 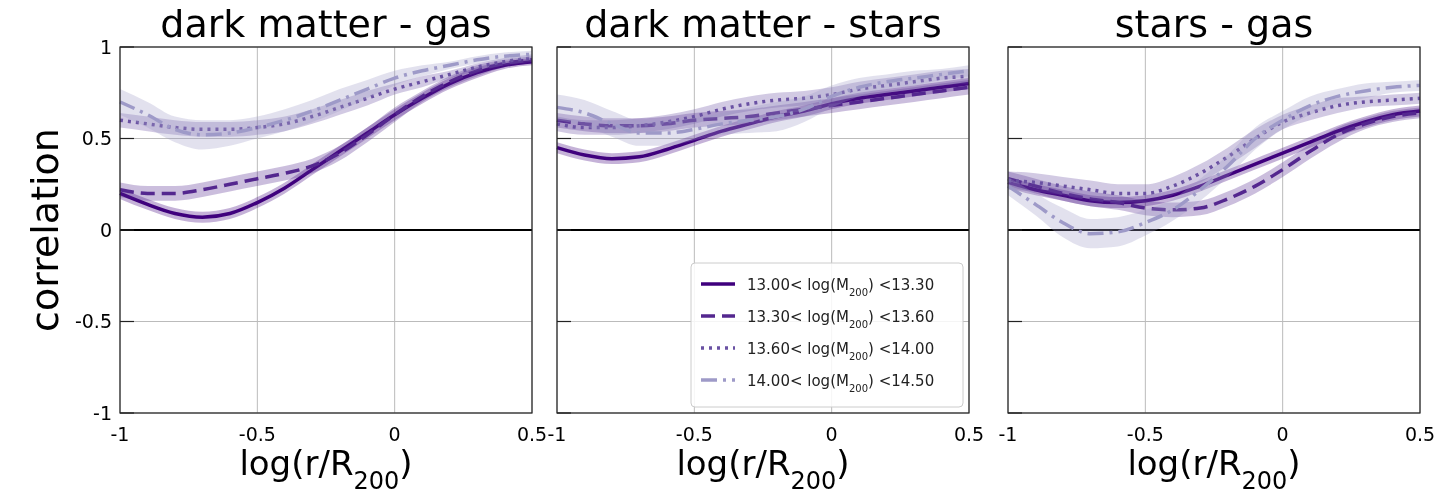 What do you see at coordinates (96, 138) in the screenshot?
I see `y-tick-label: 0.5` at bounding box center [96, 138].